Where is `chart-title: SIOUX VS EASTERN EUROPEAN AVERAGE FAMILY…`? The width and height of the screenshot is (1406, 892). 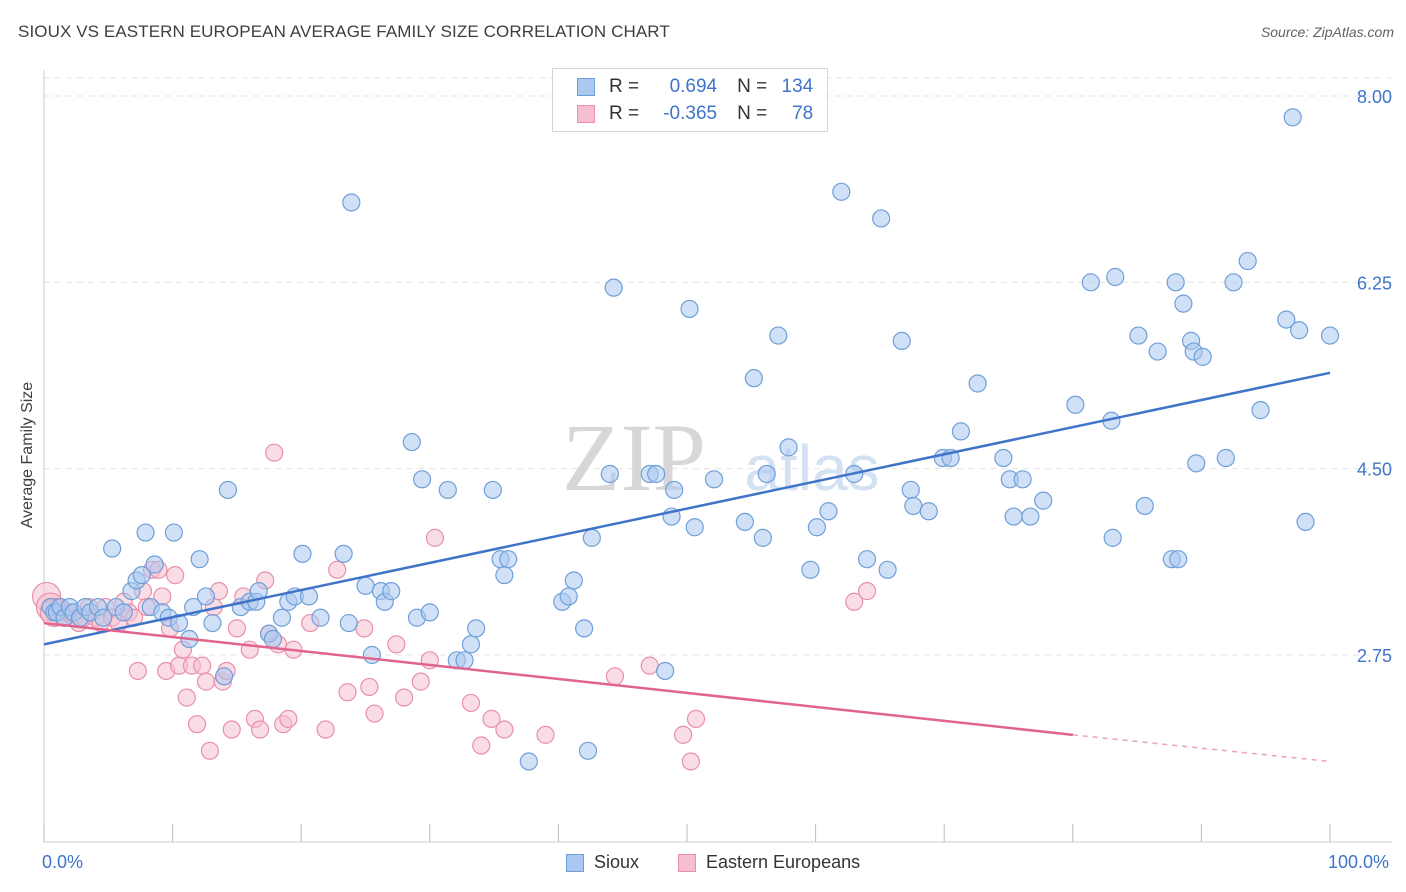
chart-title: SIOUX VS EASTERN EUROPEAN AVERAGE FAMILY… is located at coordinates (344, 31).